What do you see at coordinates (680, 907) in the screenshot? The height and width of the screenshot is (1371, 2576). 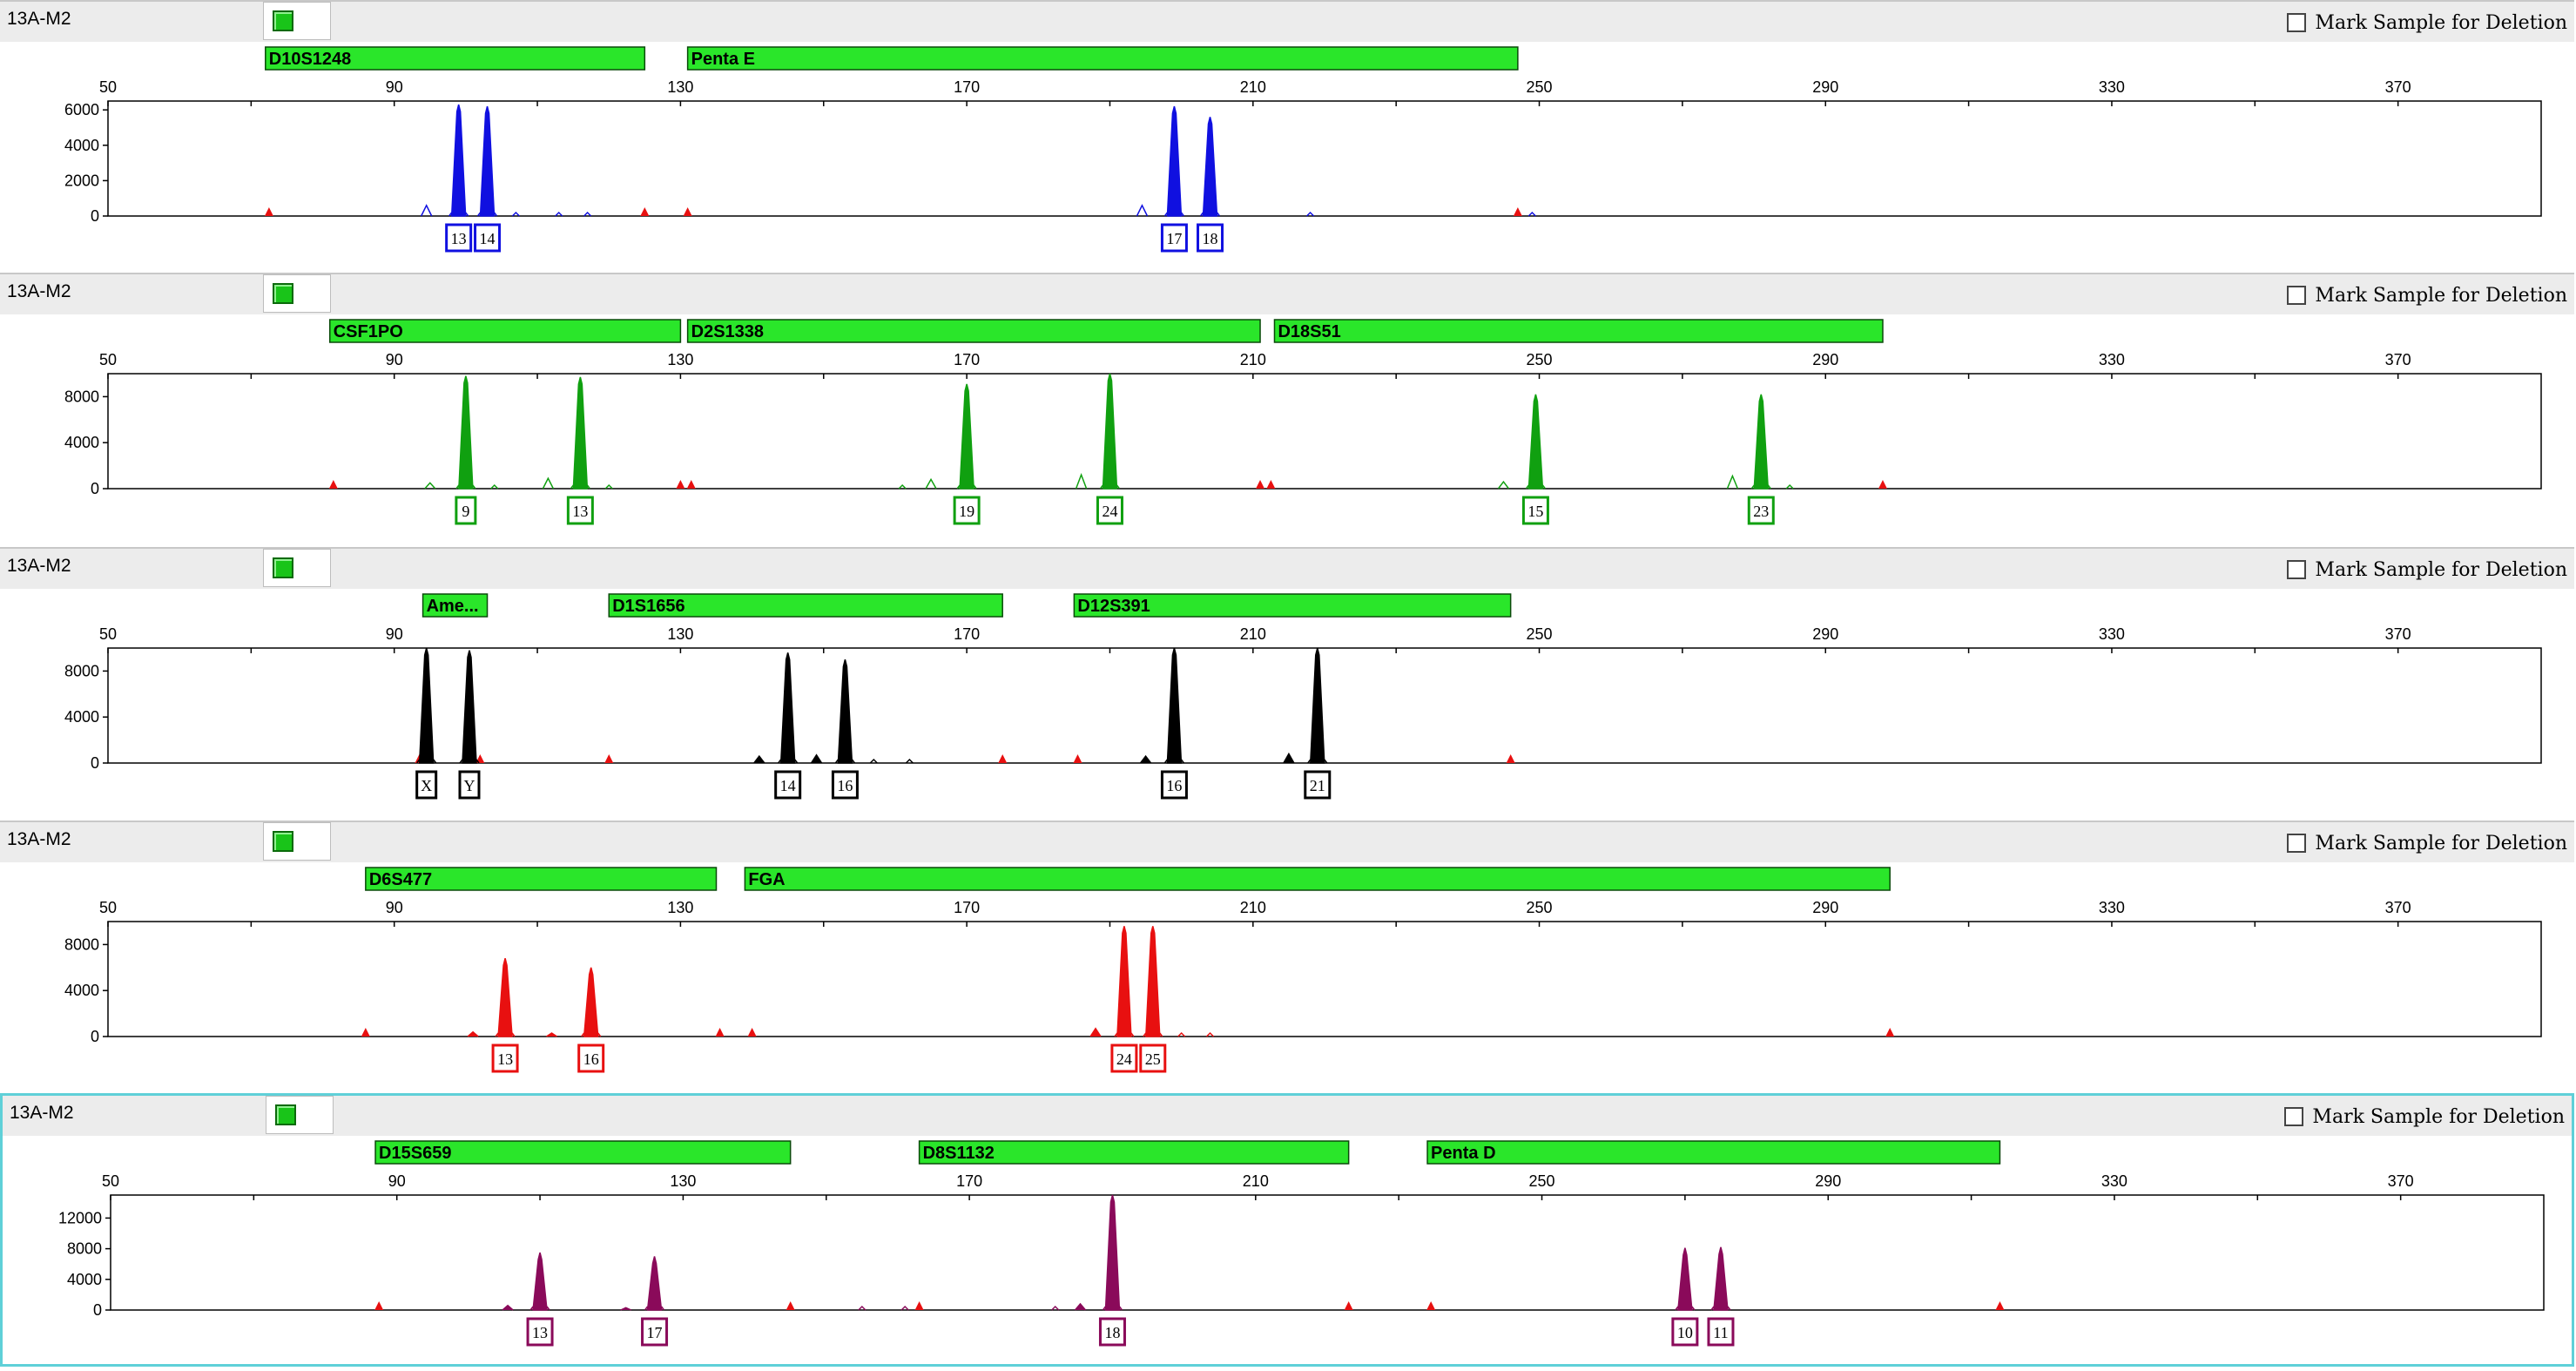 I see `x-tick-label: 130` at bounding box center [680, 907].